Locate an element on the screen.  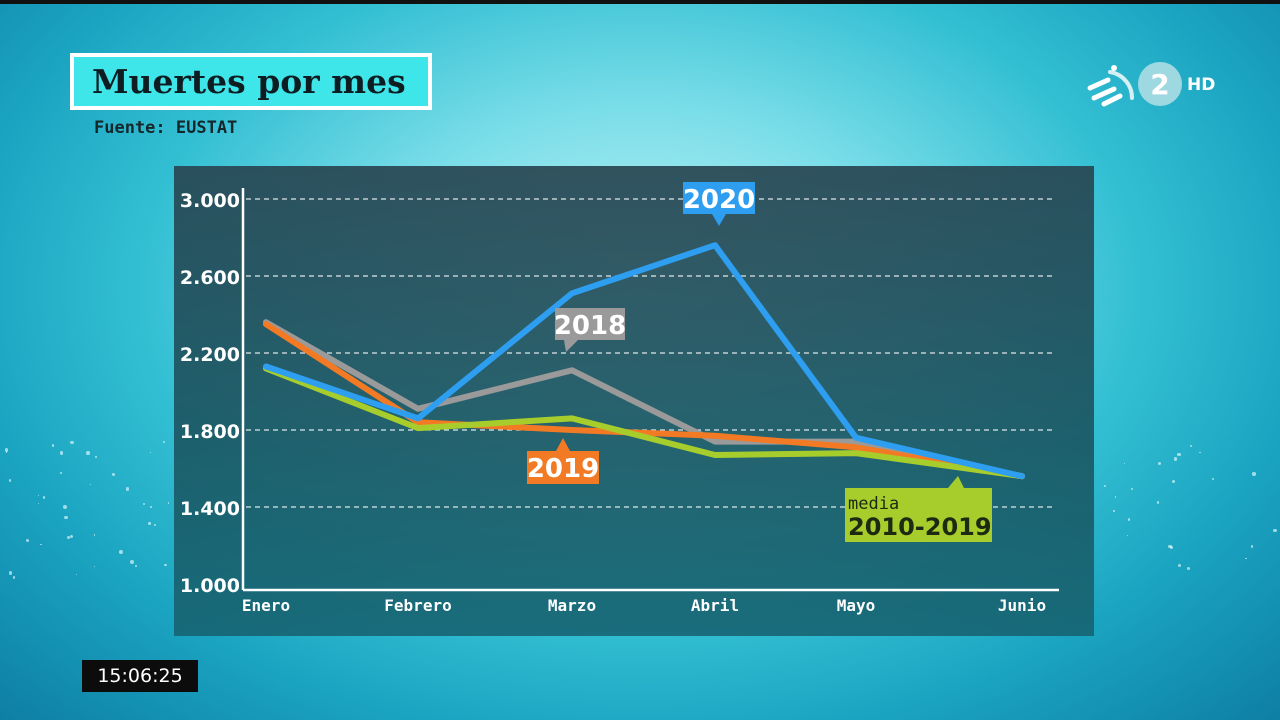
y-tick-label: 2.600 is located at coordinates (210, 278).